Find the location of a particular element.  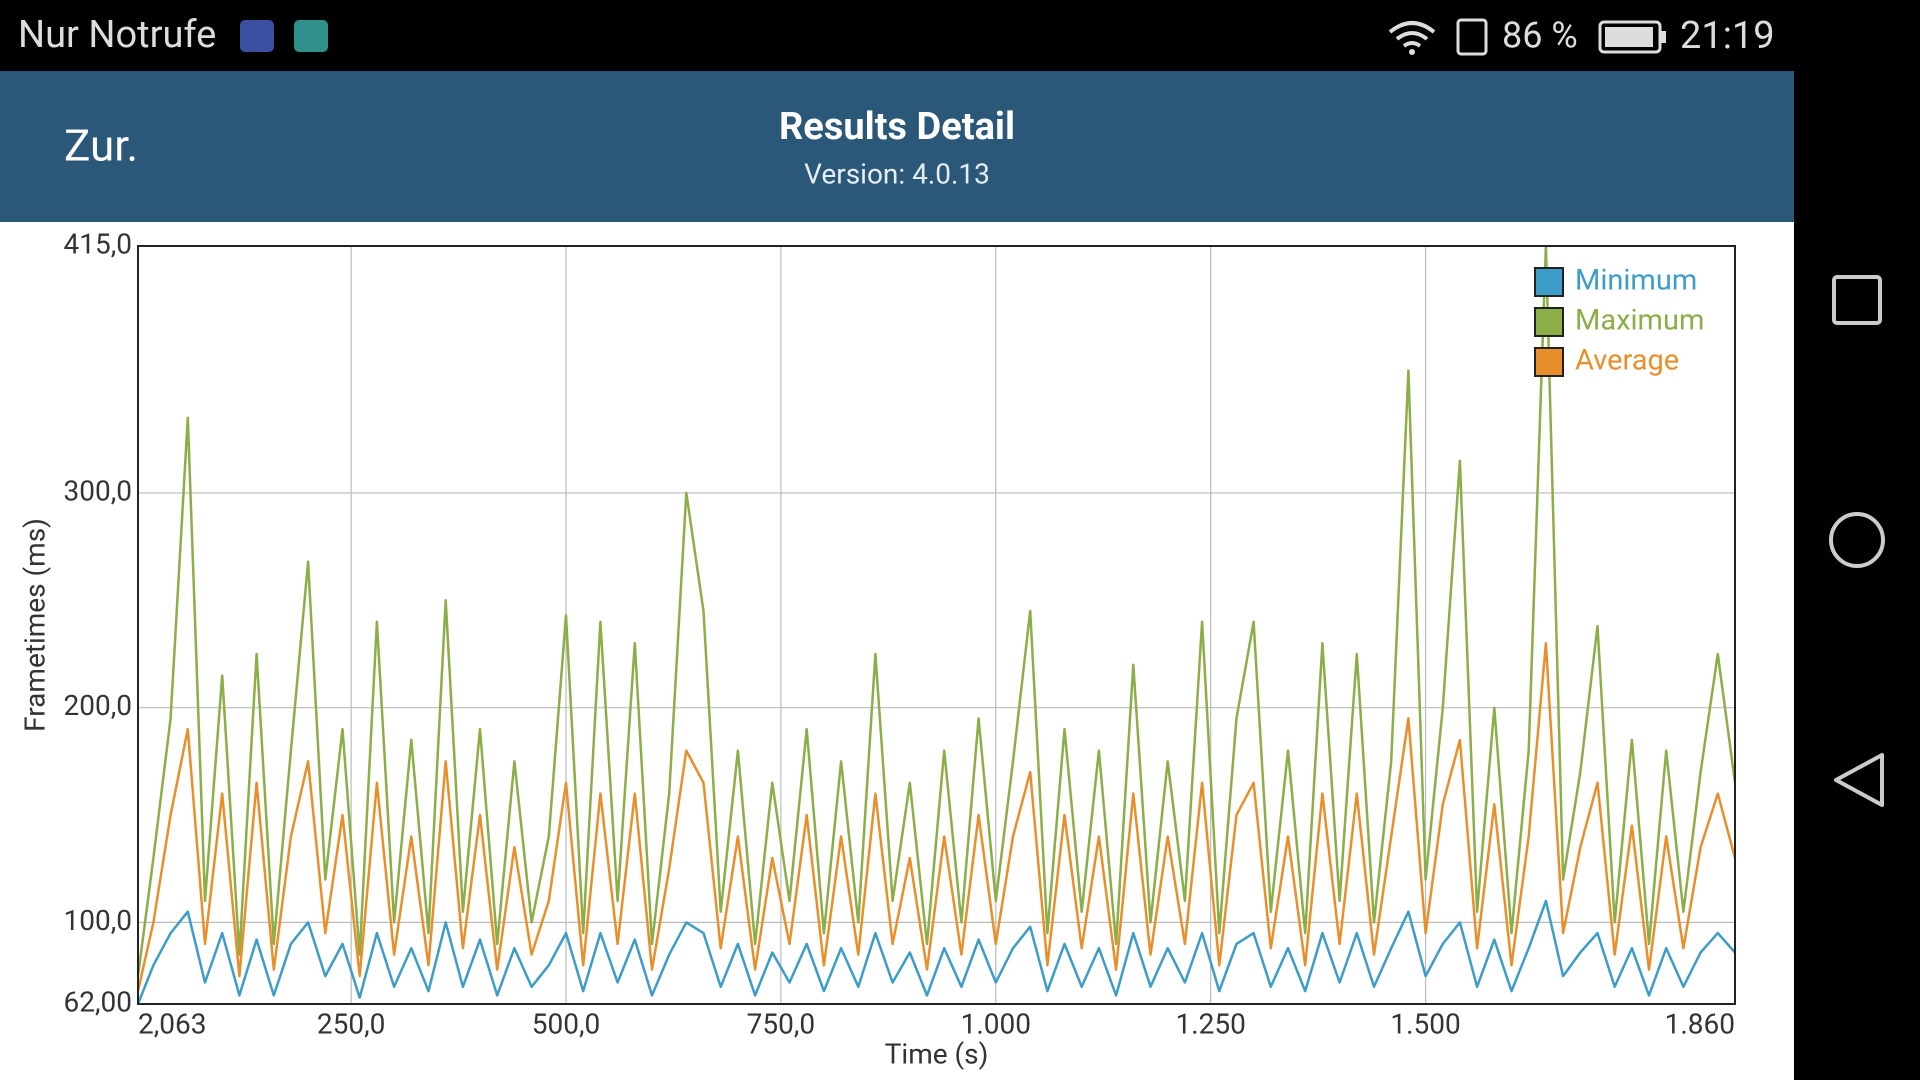

series-line is located at coordinates (936, 951).